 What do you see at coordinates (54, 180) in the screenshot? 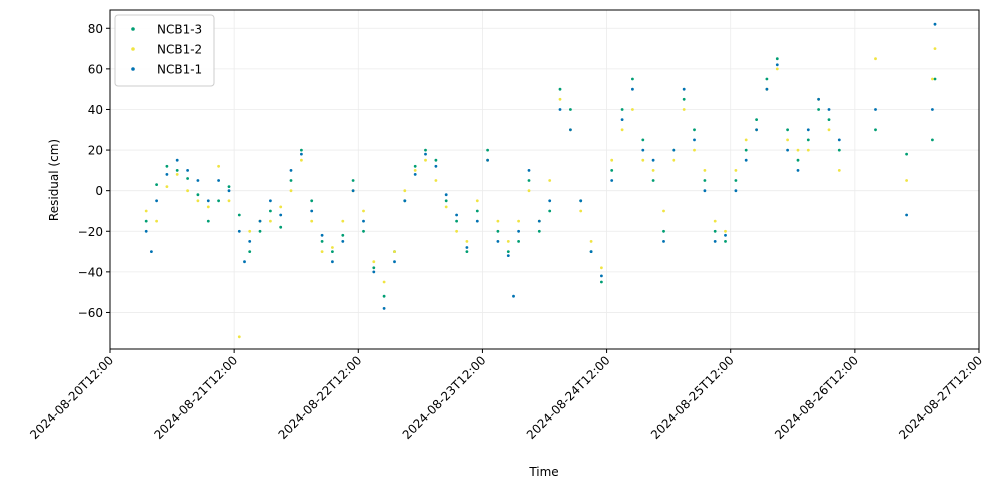
I see `y-axis-label: Residual (cm)` at bounding box center [54, 180].